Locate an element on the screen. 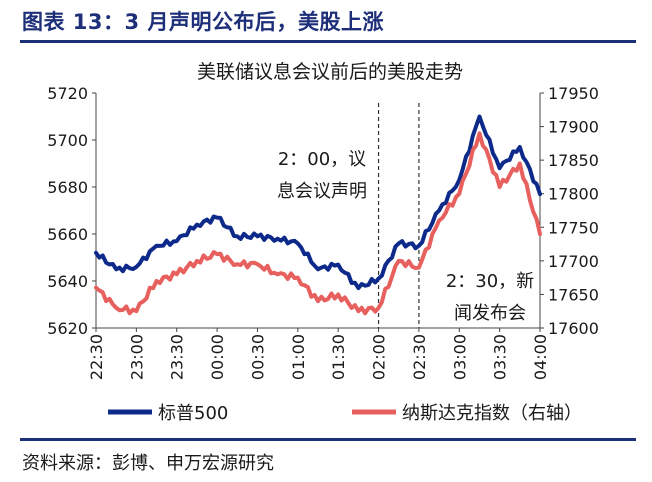  source-rule is located at coordinates (328, 439).